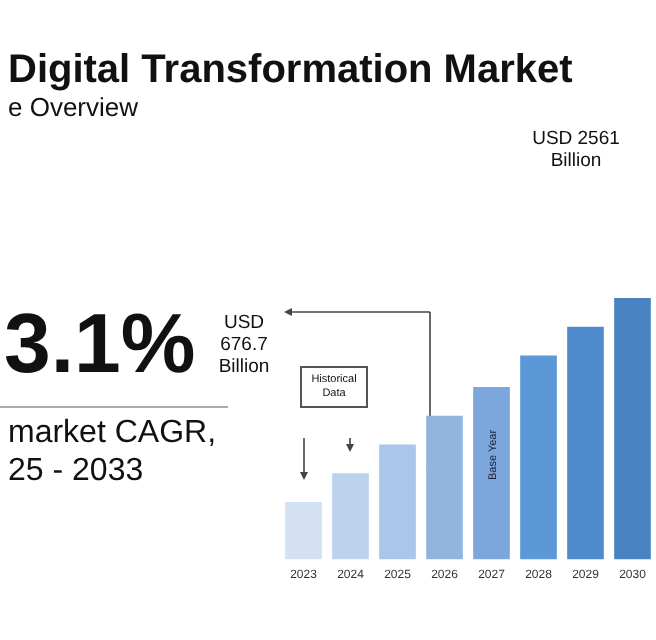  I want to click on chart-title: Digital Transformation Market, so click(290, 71).